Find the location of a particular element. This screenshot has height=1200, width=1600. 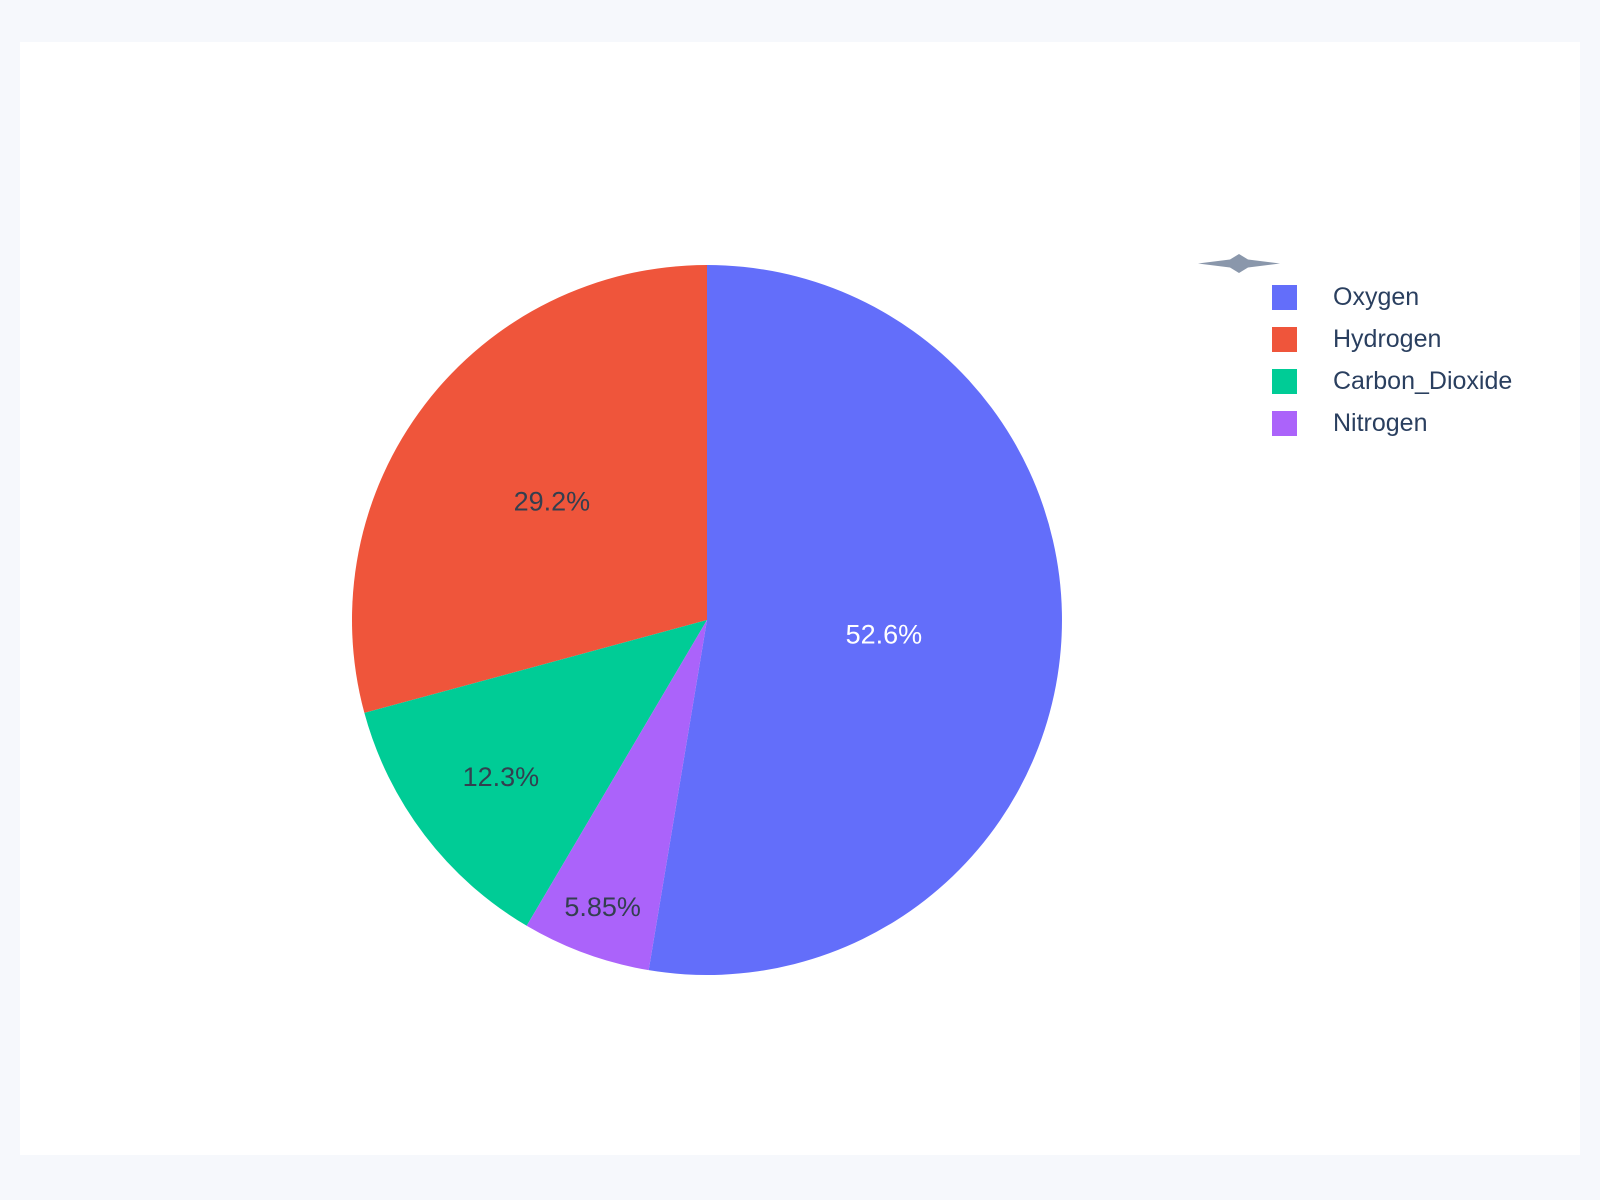

four-pointed-star-icon is located at coordinates (1239, 264).